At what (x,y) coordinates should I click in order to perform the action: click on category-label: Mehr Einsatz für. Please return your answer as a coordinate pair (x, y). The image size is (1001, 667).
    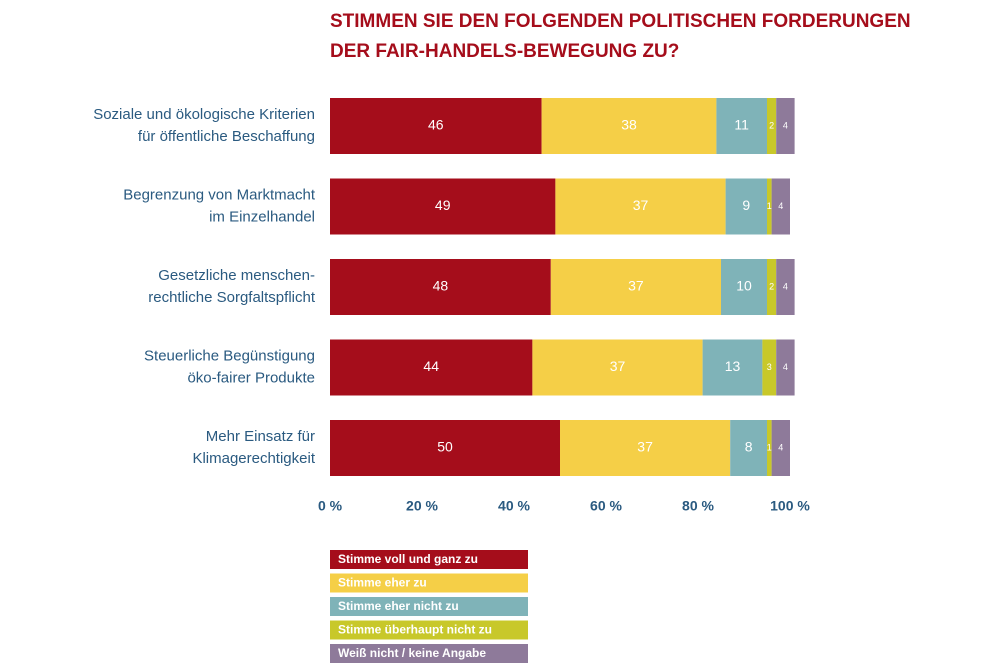
    Looking at the image, I should click on (260, 436).